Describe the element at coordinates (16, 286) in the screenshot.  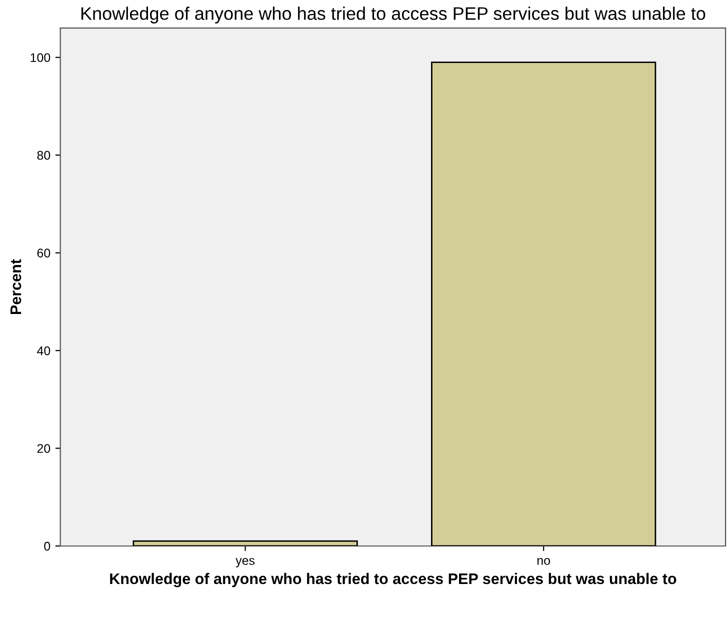
I see `y-axis-title: Percent` at that location.